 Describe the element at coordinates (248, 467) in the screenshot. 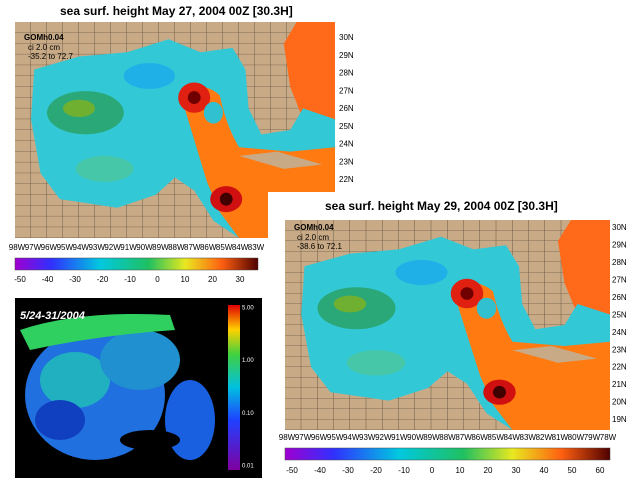

I see `satellite-colorbar-label: 0.01` at that location.